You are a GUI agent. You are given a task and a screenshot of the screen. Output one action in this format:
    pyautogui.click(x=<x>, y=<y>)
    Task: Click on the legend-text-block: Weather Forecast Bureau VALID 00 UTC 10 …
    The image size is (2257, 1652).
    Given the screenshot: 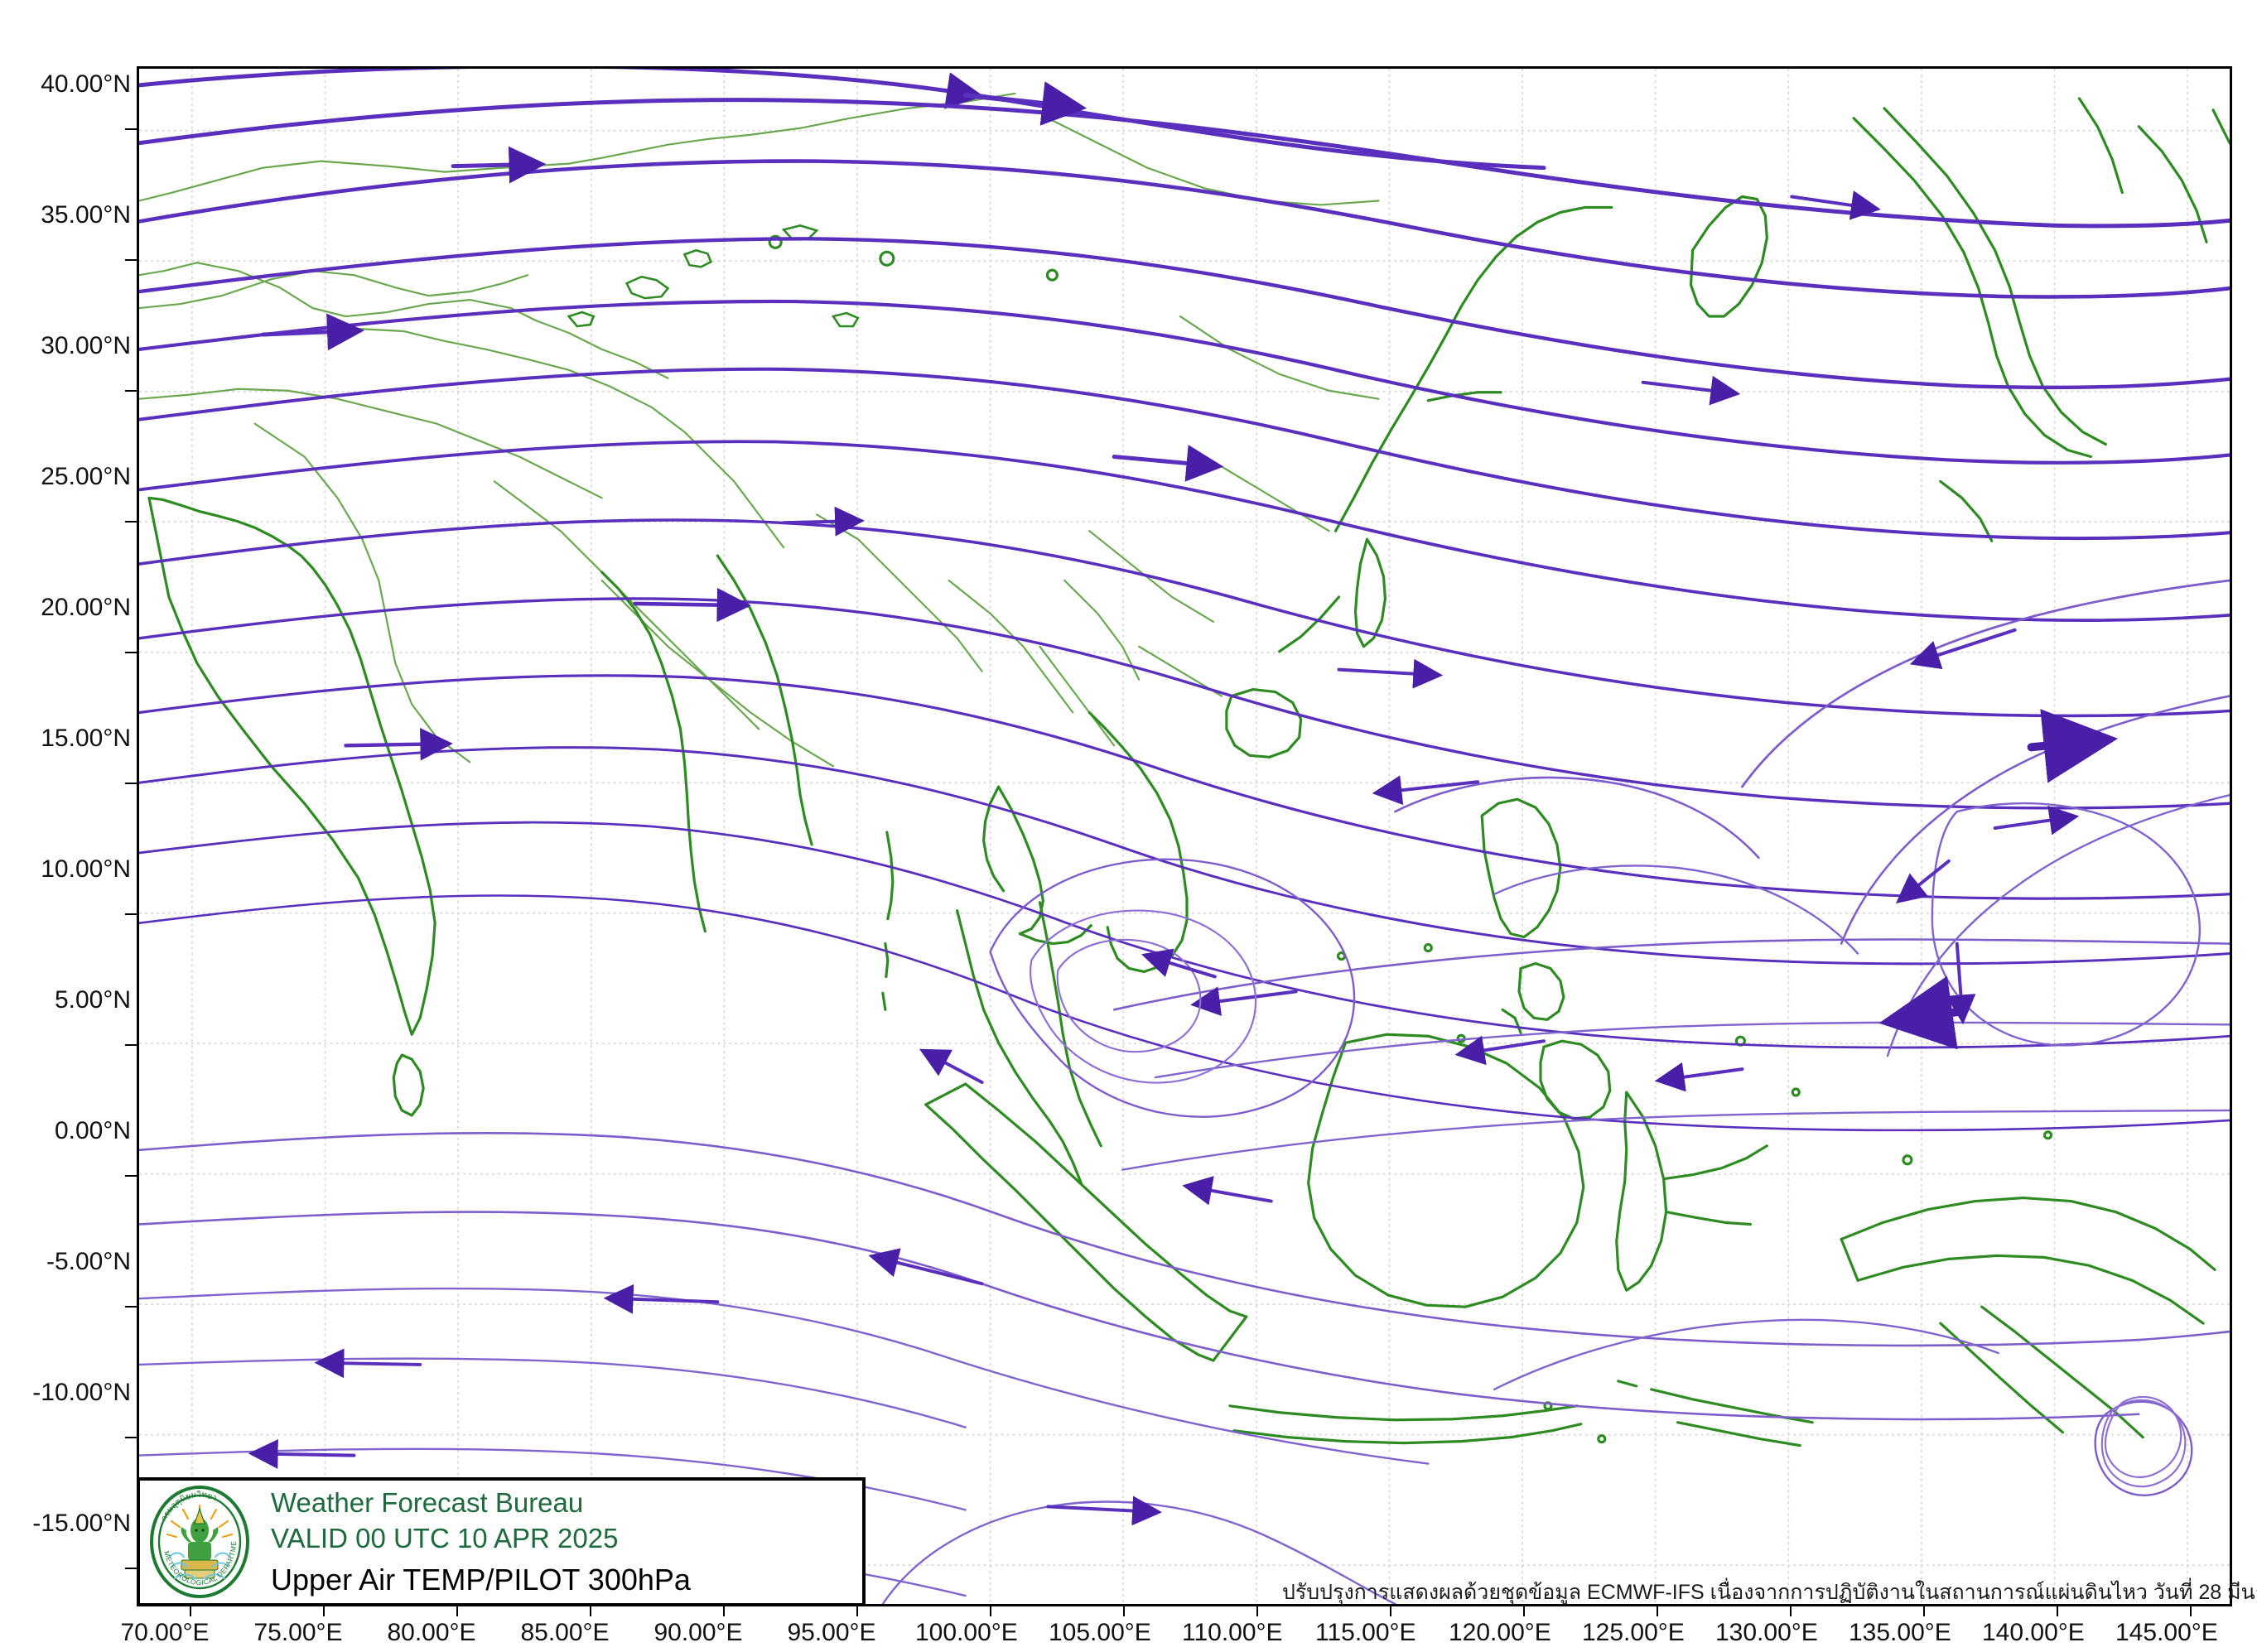 What is the action you would take?
    pyautogui.click(x=481, y=1542)
    